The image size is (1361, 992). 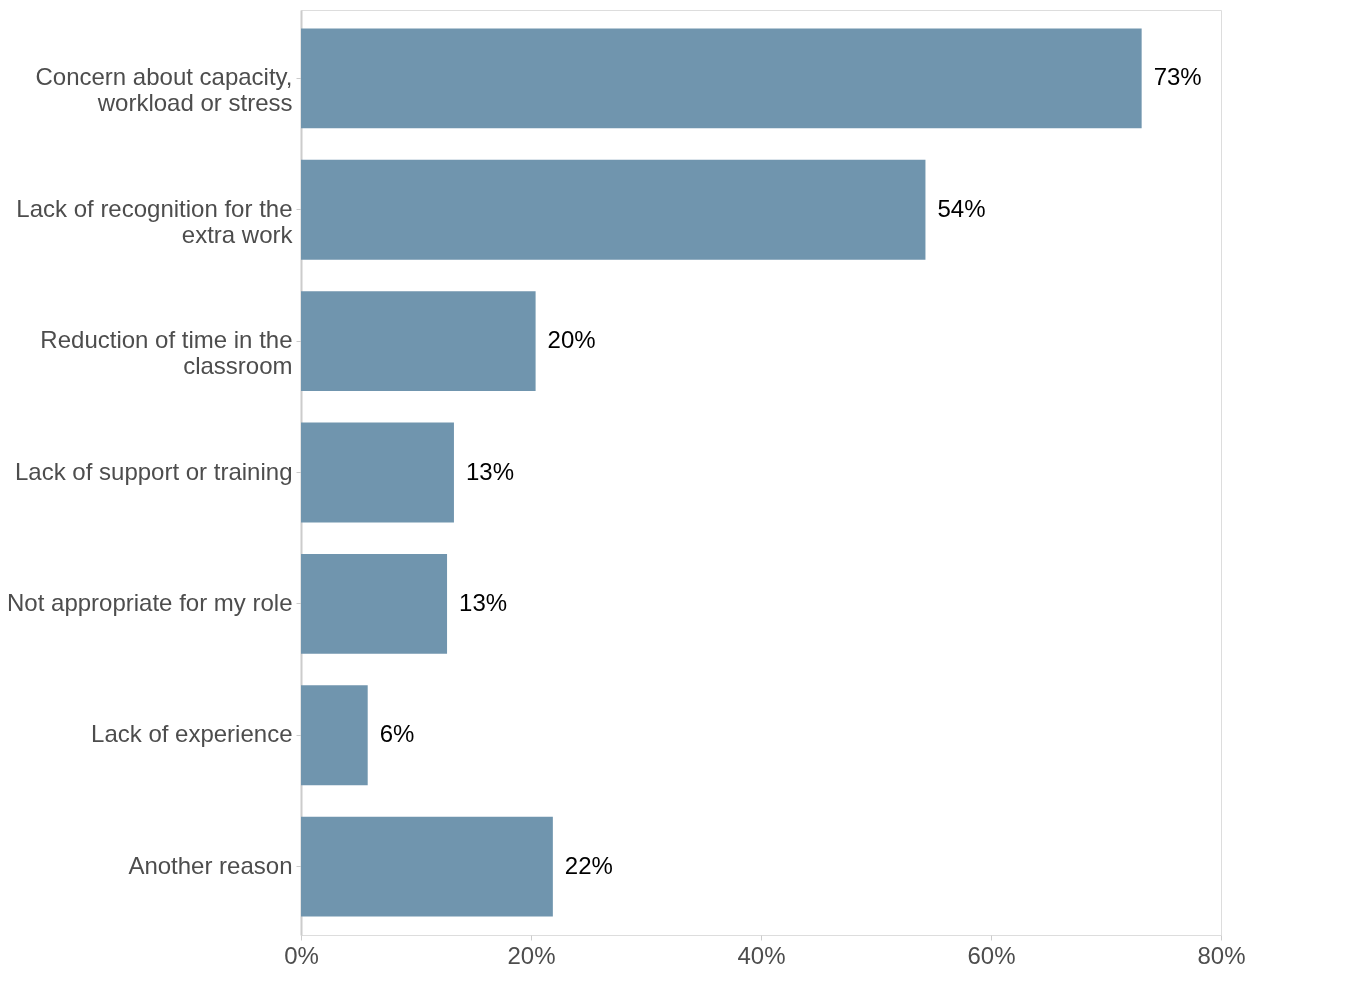 What do you see at coordinates (991, 955) in the screenshot?
I see `x-tick-label: 60%` at bounding box center [991, 955].